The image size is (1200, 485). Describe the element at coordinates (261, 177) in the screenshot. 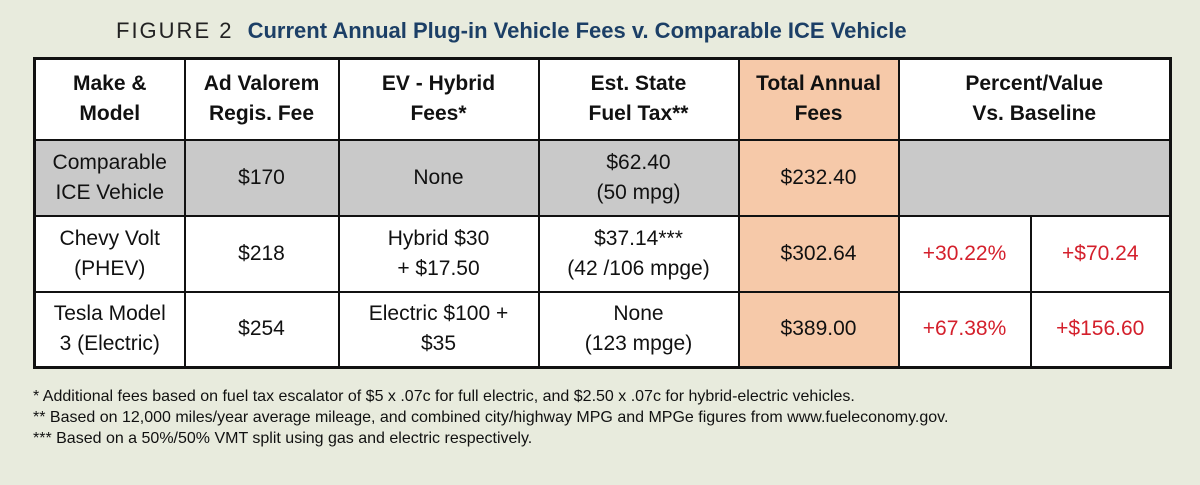

I see `cell-ad-valorem: $170` at that location.